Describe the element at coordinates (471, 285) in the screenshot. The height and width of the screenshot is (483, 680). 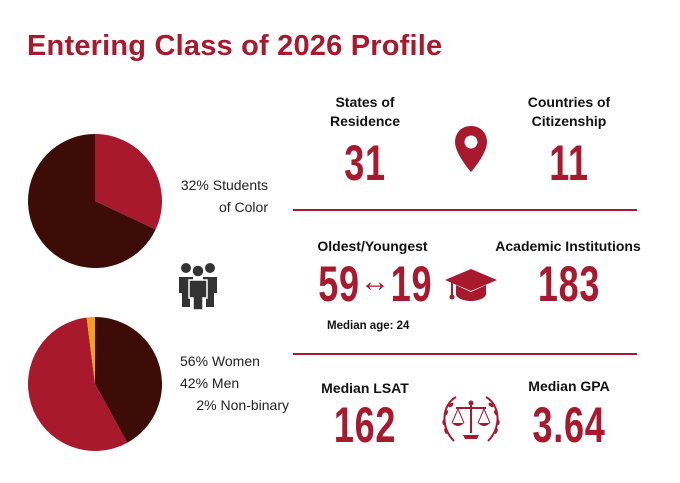
I see `graduation-cap-icon` at that location.